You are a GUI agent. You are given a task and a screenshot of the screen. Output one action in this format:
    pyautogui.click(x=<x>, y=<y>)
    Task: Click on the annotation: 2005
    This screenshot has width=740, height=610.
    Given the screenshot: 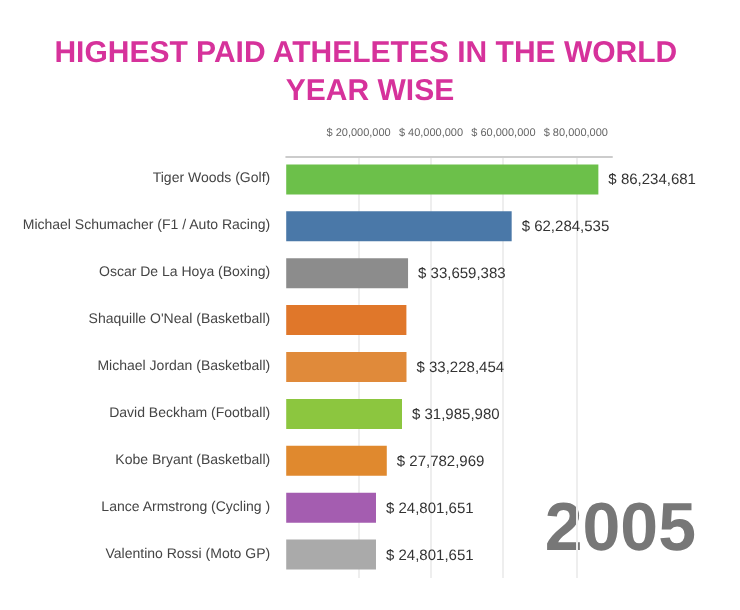 What is the action you would take?
    pyautogui.click(x=620, y=528)
    